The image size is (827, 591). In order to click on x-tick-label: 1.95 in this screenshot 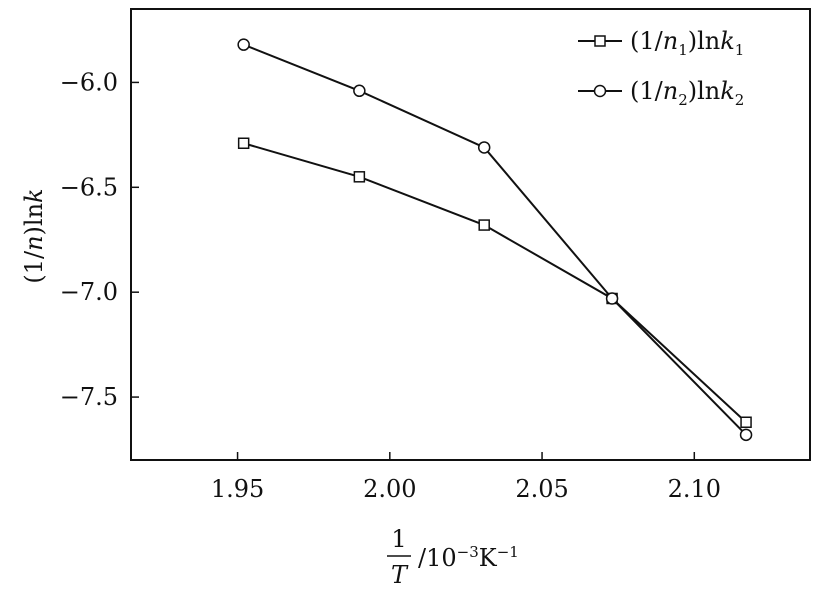, I will do `click(237, 489)`.